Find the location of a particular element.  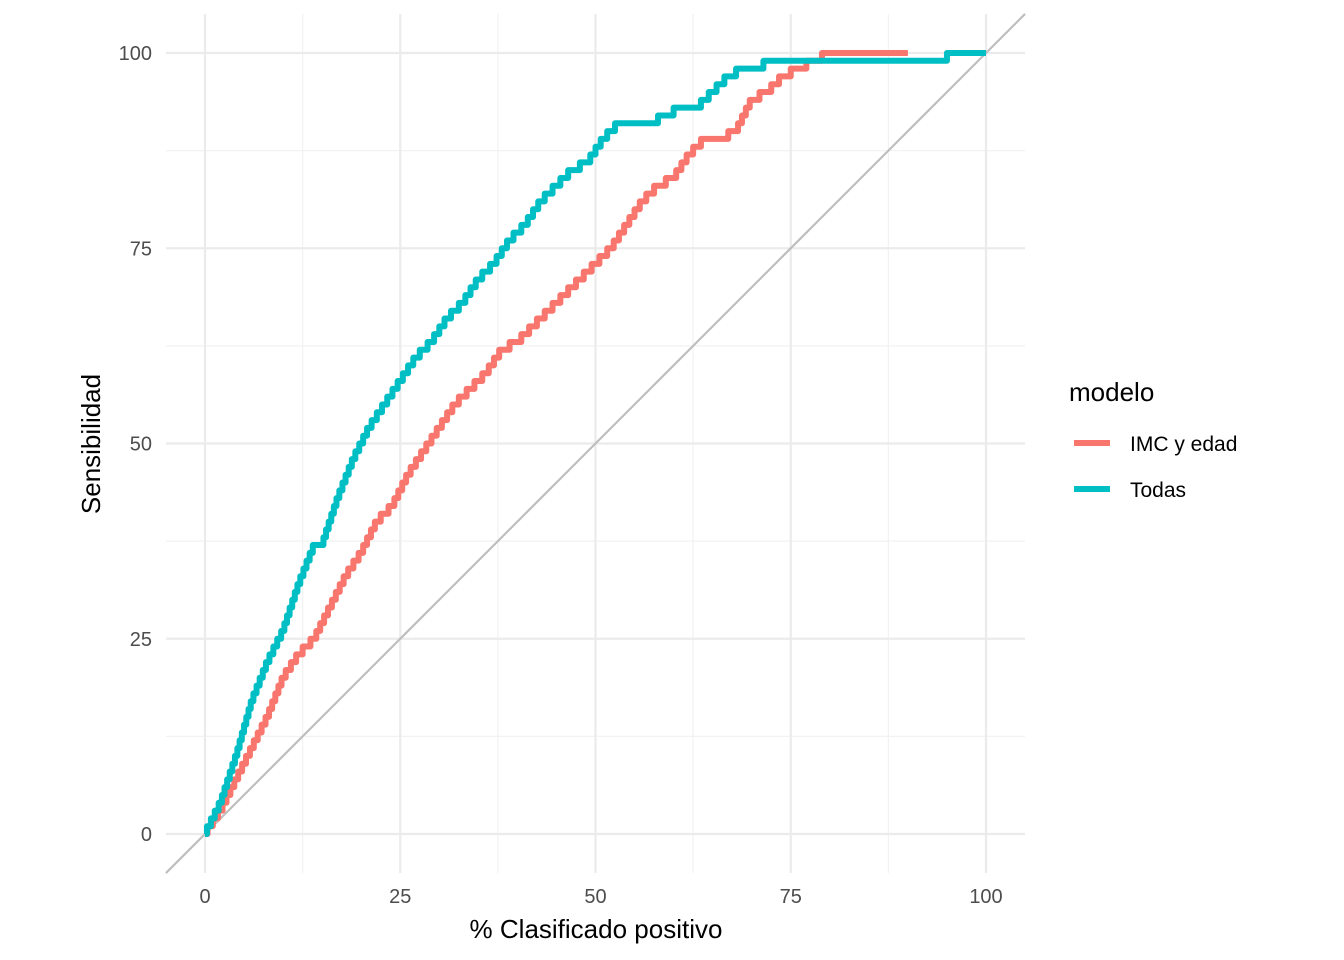

x-axis-title: % Clasificado positivo is located at coordinates (596, 929).